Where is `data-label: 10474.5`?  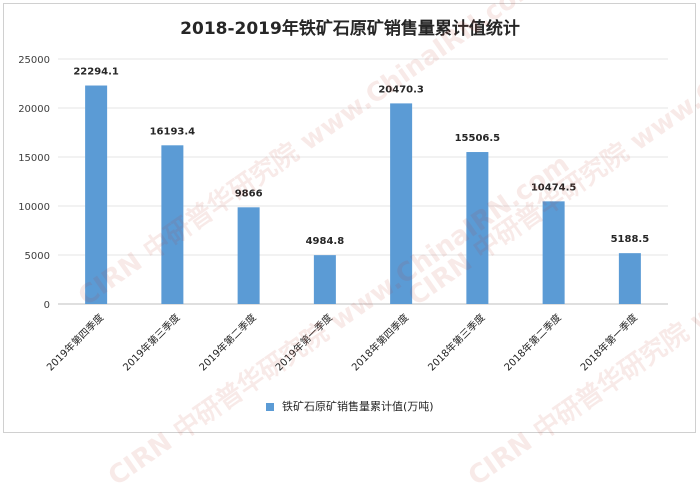
data-label: 10474.5 is located at coordinates (554, 187).